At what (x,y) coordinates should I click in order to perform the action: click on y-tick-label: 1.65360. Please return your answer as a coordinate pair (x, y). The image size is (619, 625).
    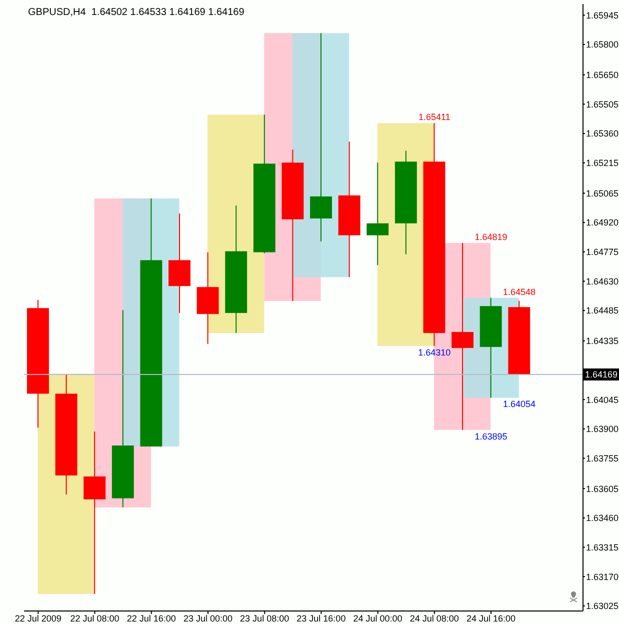
    Looking at the image, I should click on (602, 133).